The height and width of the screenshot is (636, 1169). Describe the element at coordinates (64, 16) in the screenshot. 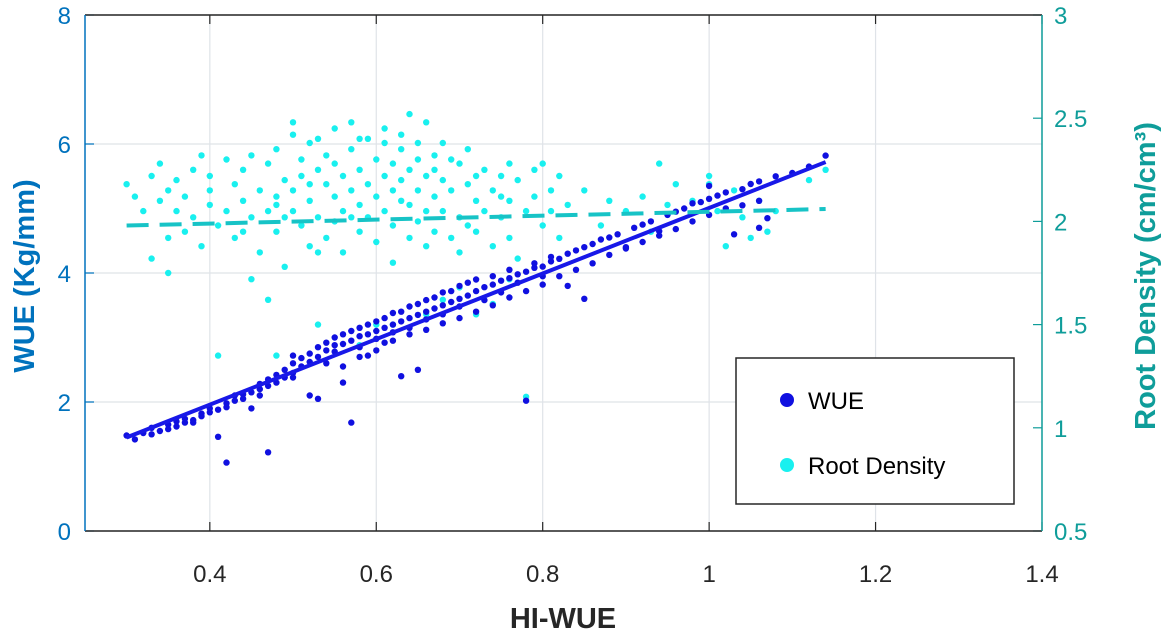

I see `left-y-tick-label: 8` at that location.